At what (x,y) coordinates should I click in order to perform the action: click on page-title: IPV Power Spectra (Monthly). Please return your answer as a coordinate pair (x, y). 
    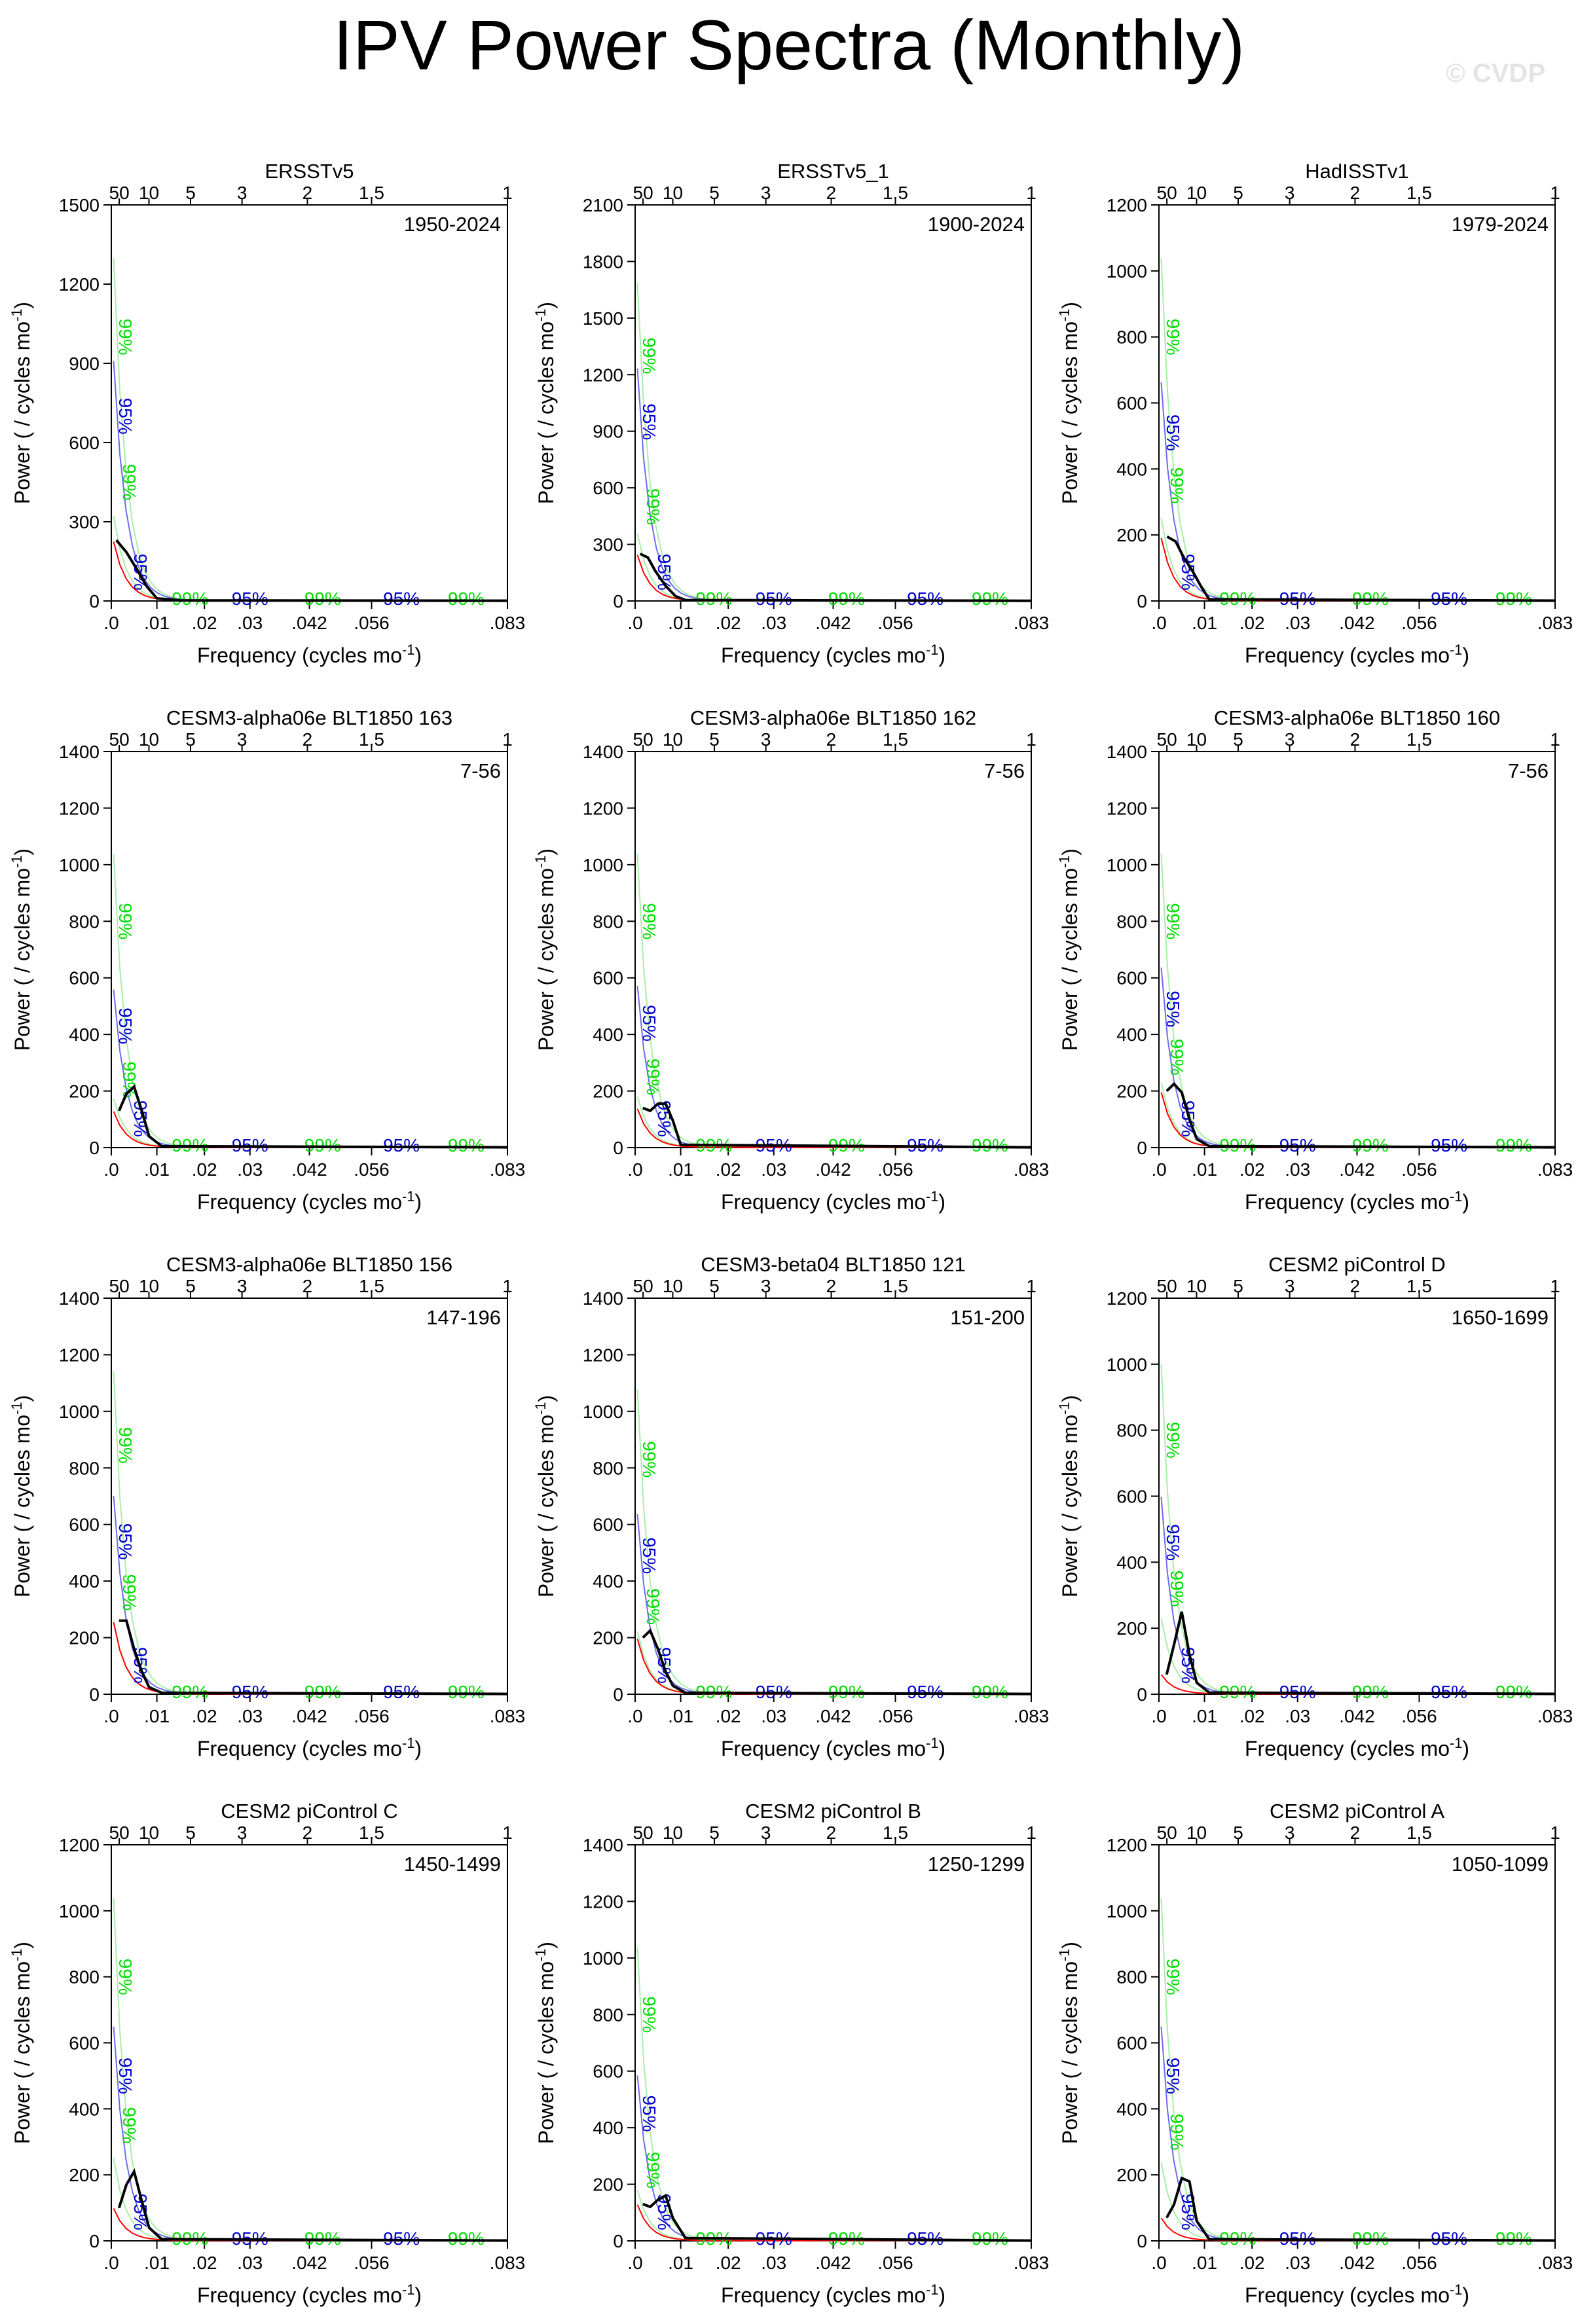
    Looking at the image, I should click on (789, 44).